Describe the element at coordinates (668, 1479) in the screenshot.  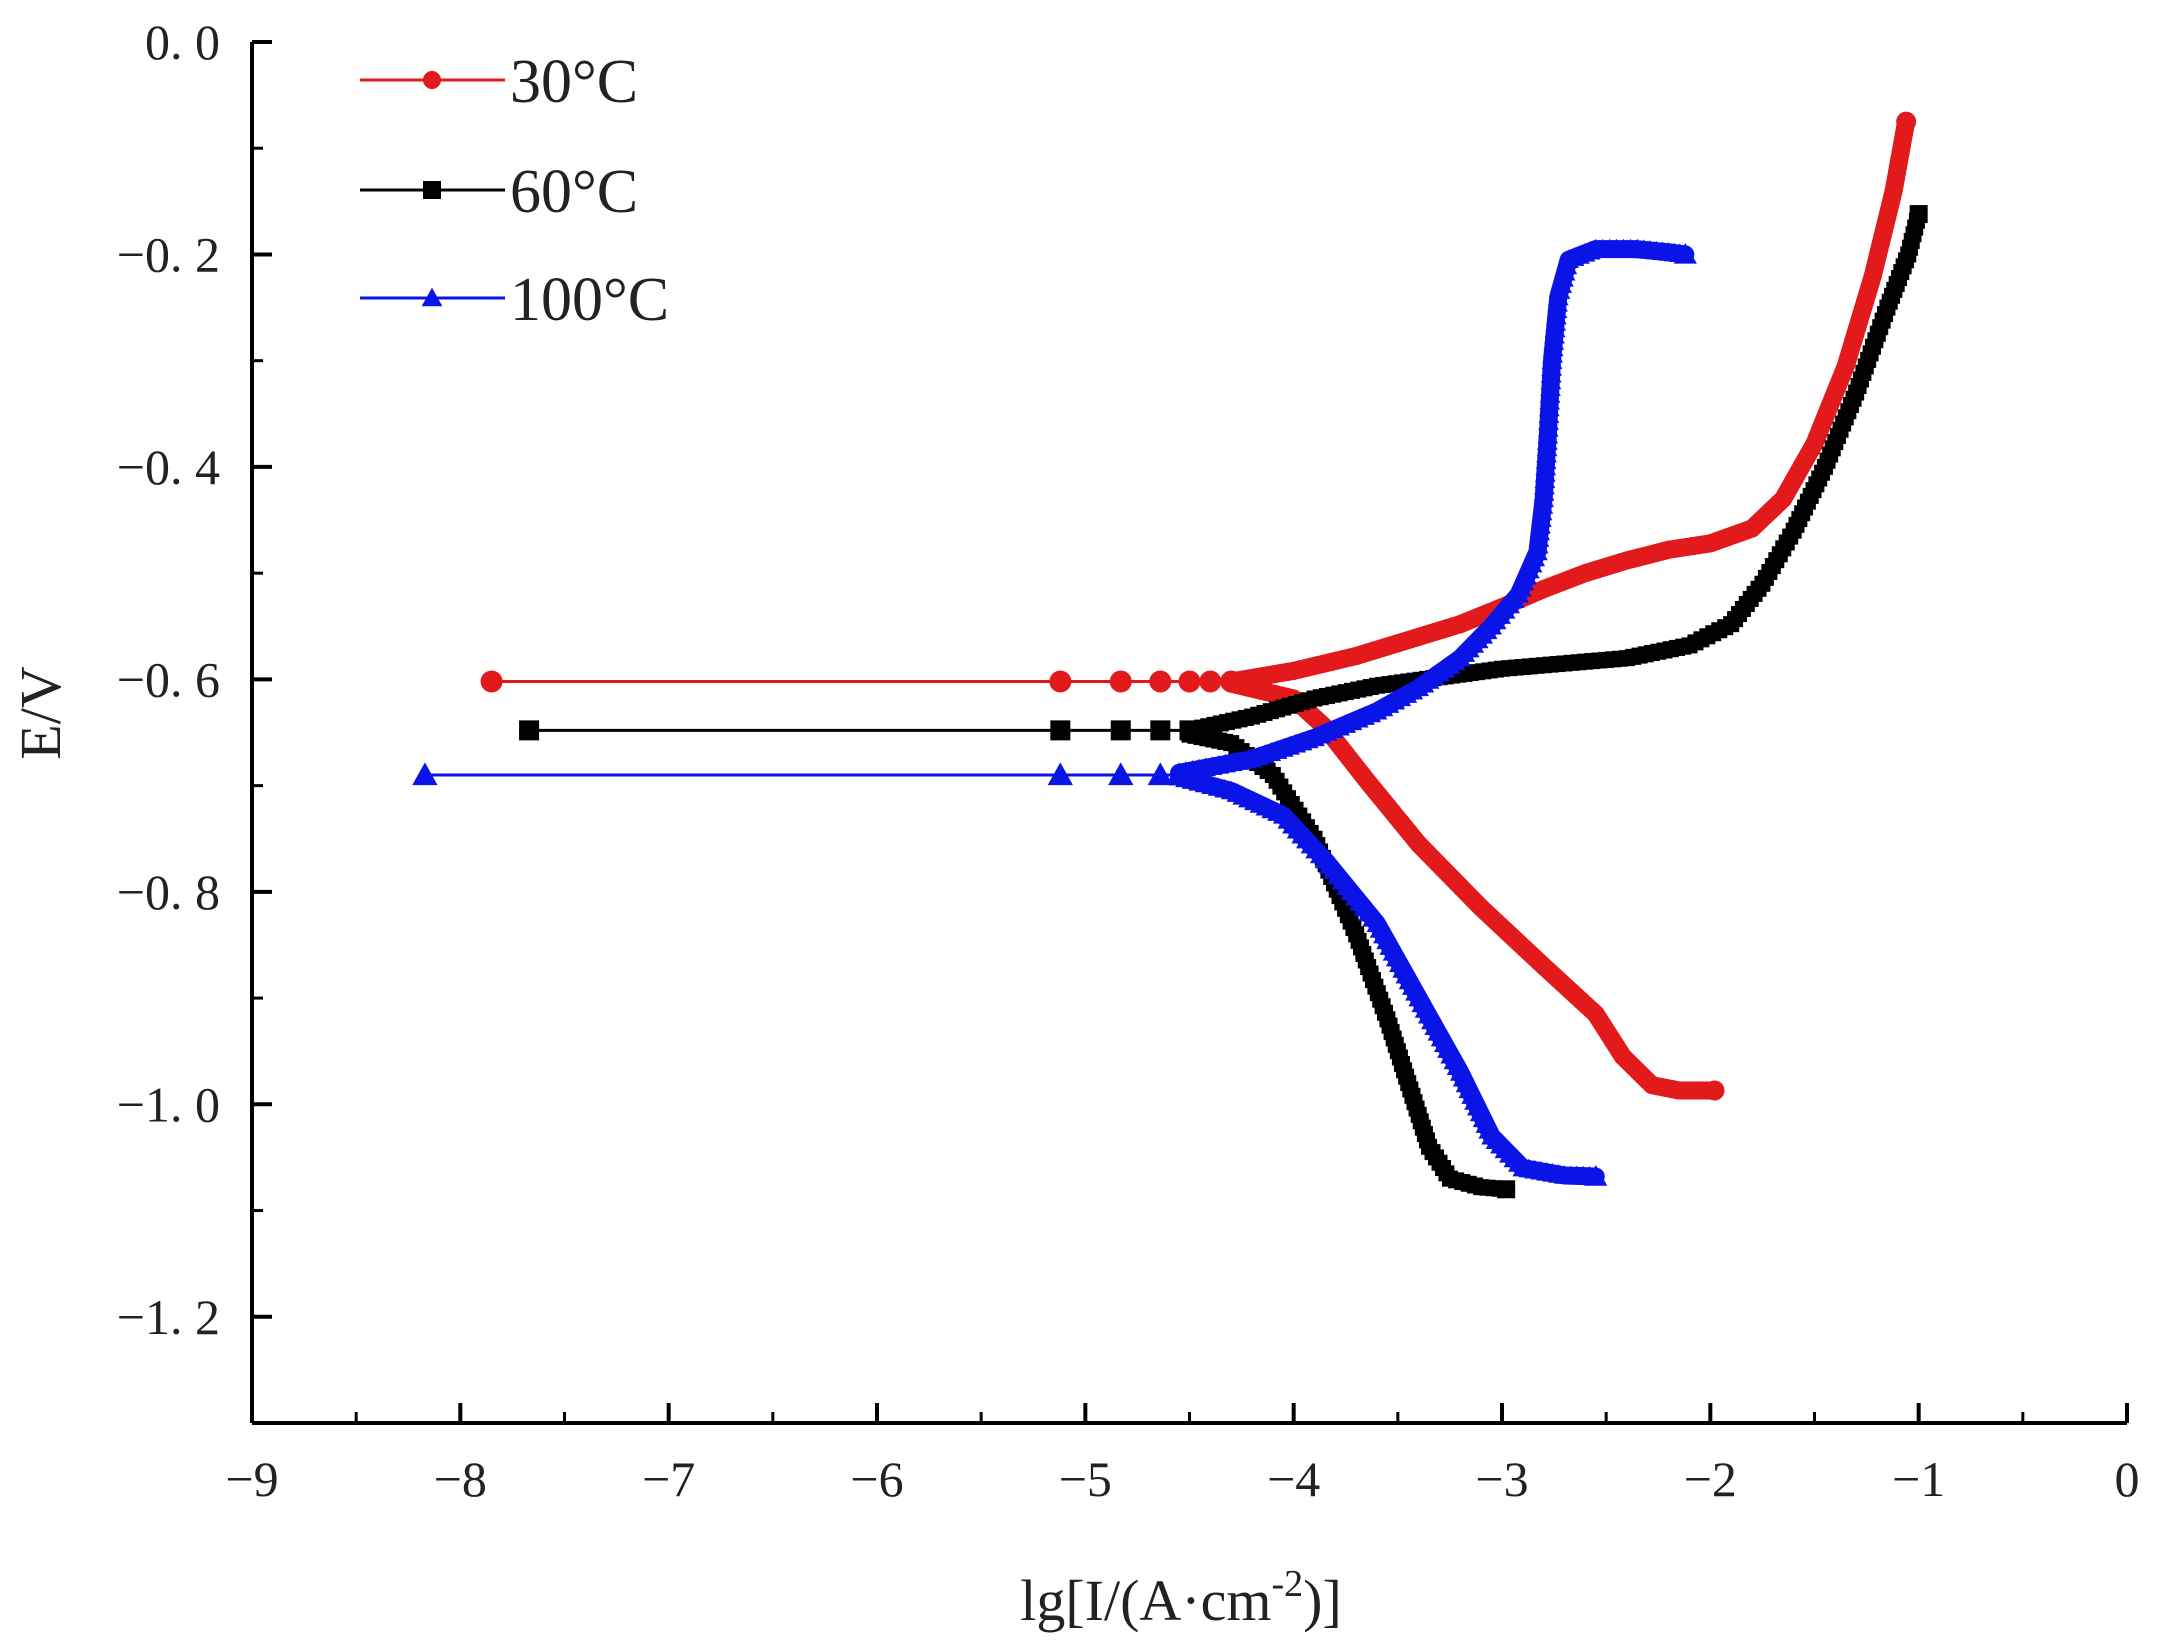
I see `x-tick-label: −7` at that location.